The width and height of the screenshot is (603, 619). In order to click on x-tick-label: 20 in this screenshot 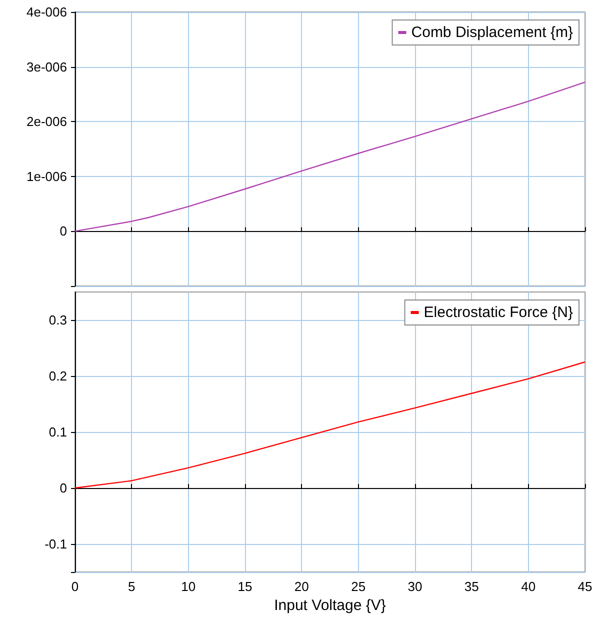, I will do `click(301, 586)`.